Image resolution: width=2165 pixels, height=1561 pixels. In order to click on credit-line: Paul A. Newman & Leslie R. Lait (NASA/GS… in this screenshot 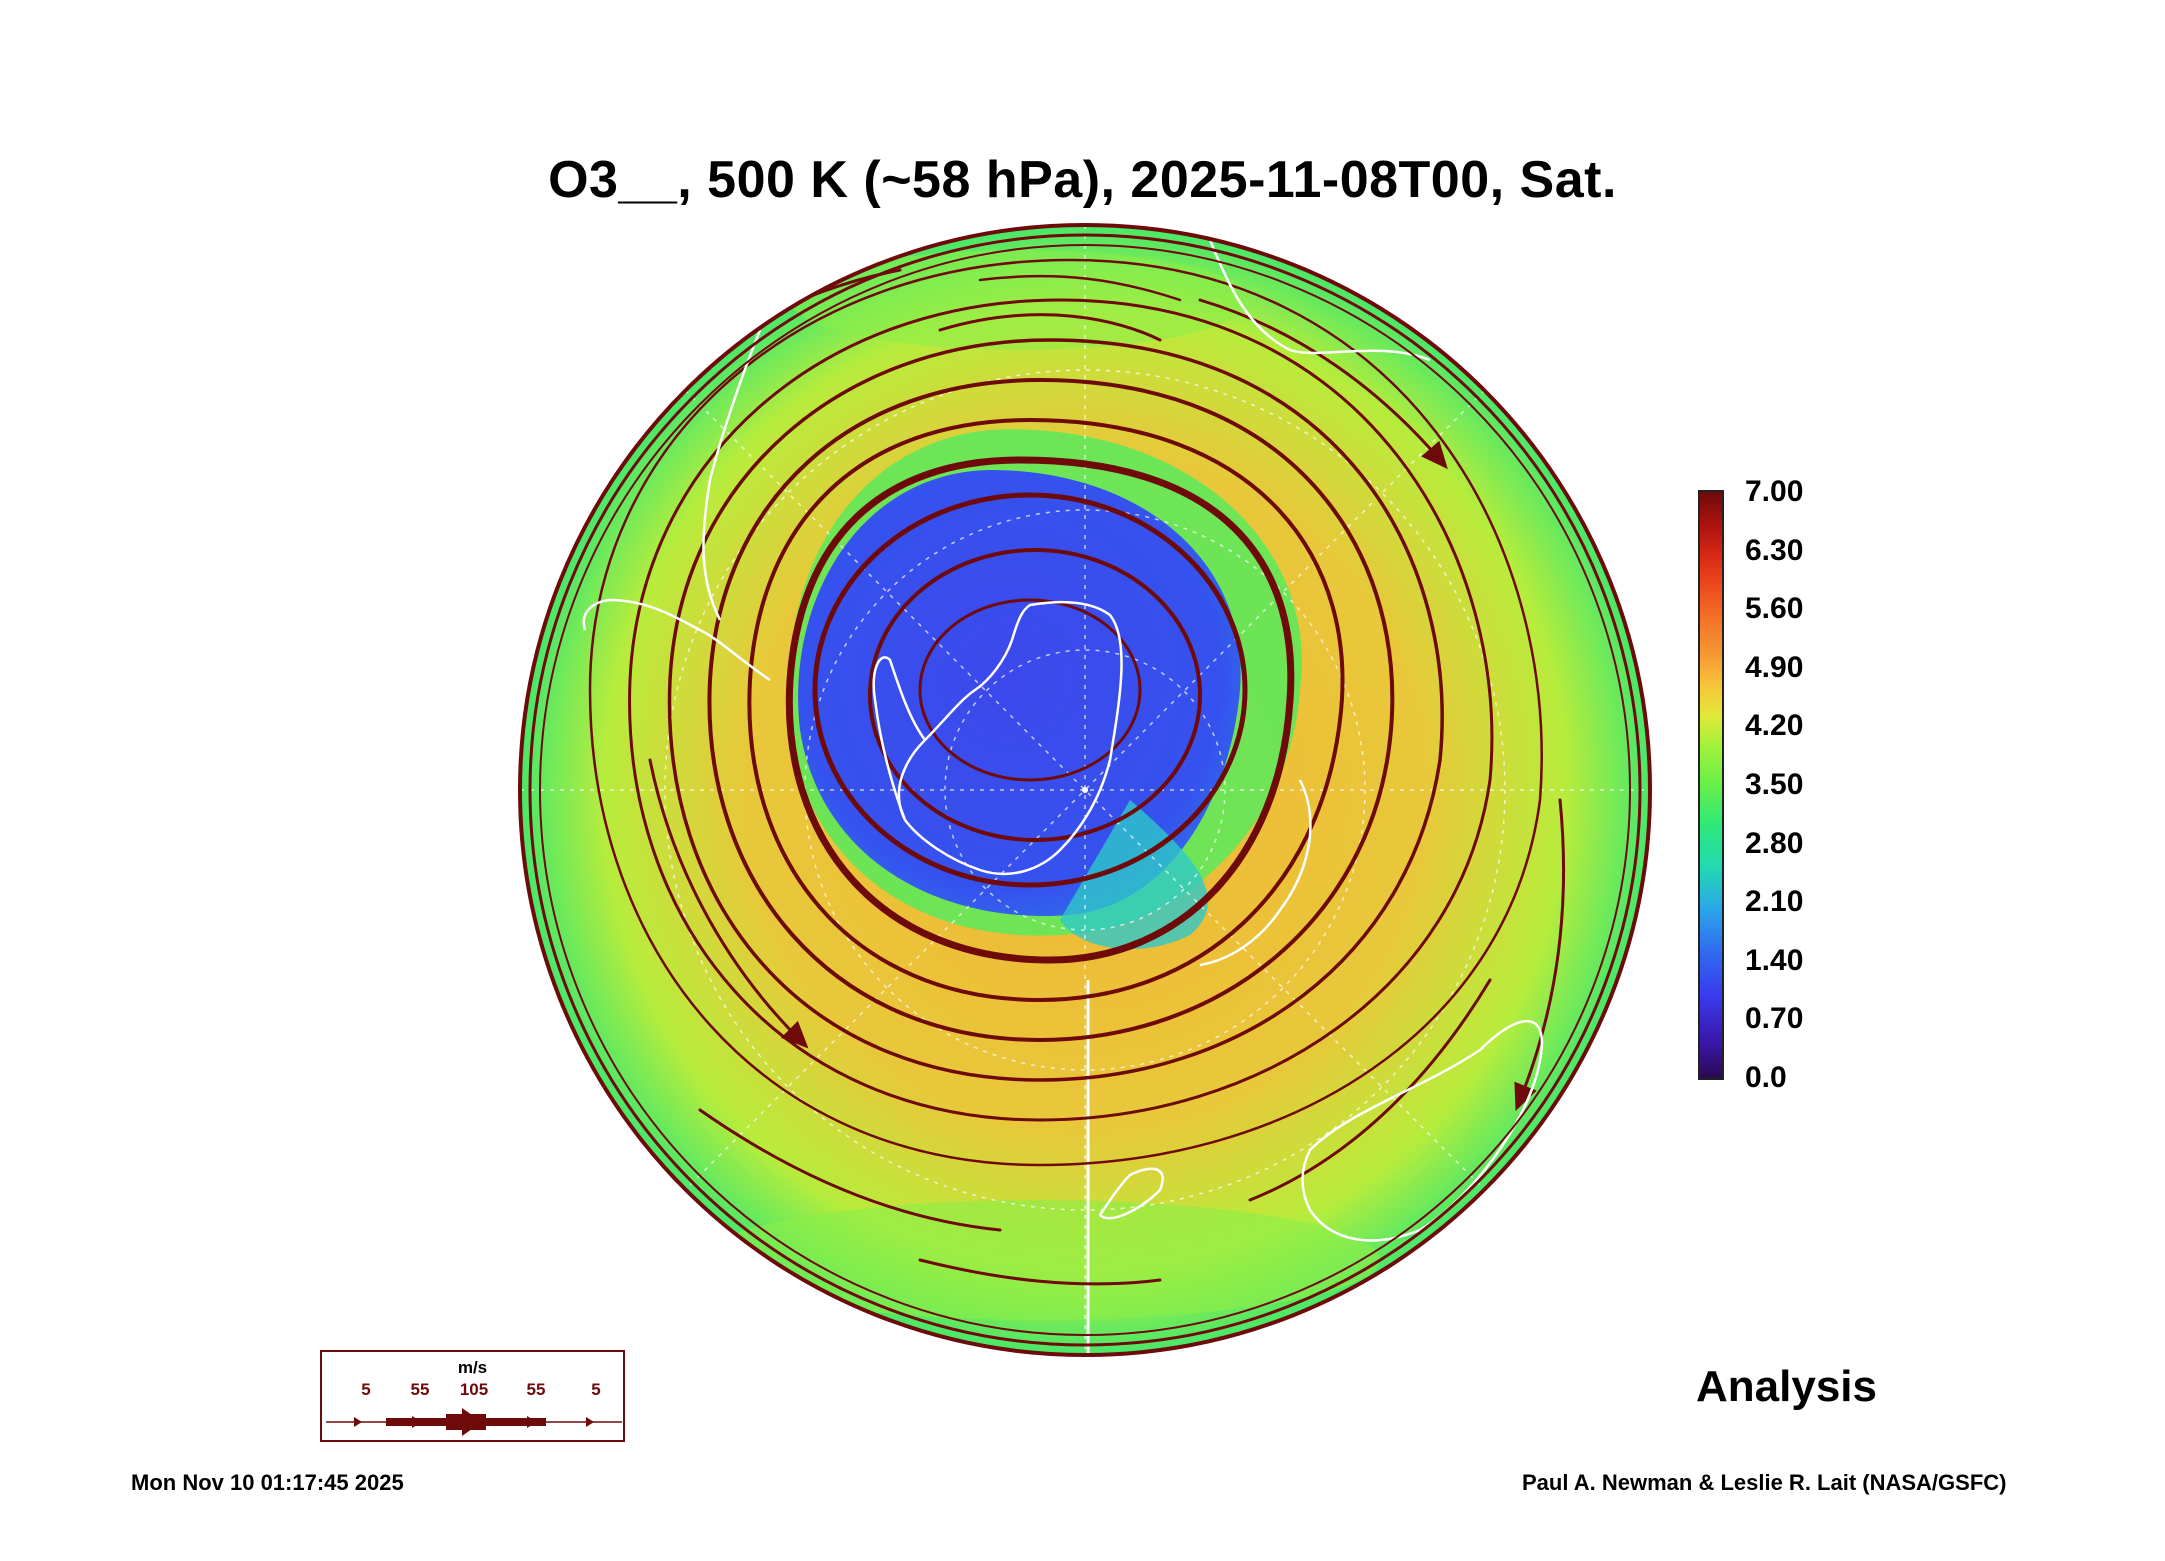, I will do `click(1764, 1482)`.